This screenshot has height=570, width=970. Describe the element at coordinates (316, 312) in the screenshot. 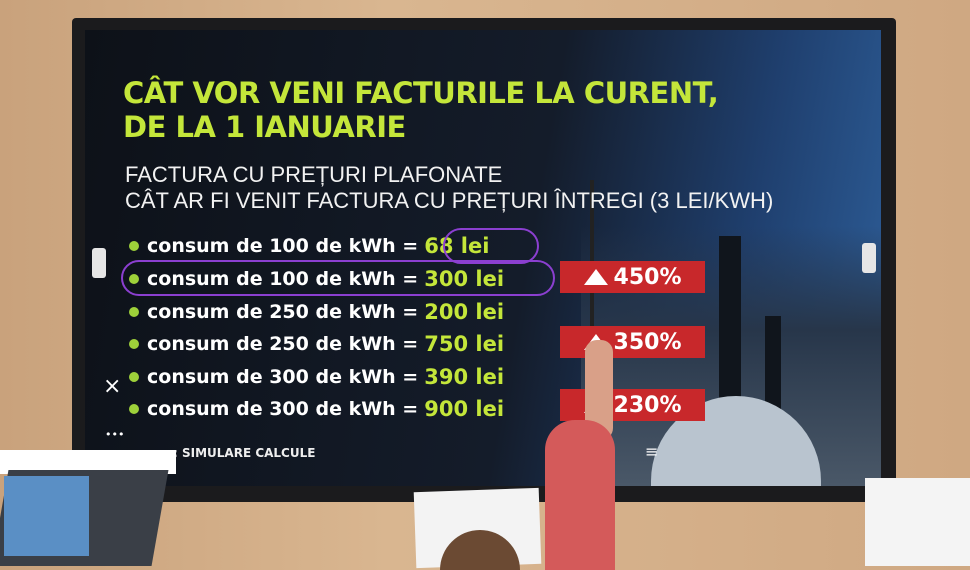

I see `list-item: consum de 250 de kWh = 200 lei` at that location.